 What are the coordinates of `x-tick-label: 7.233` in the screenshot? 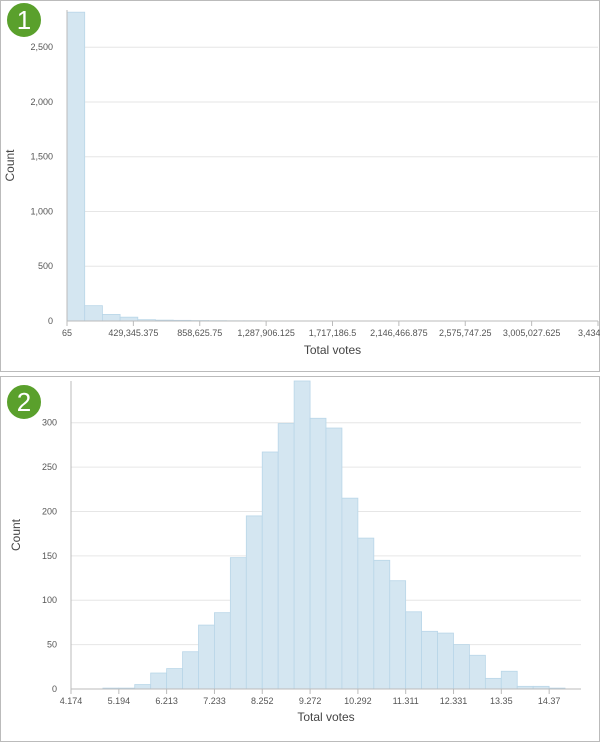 It's located at (214, 701).